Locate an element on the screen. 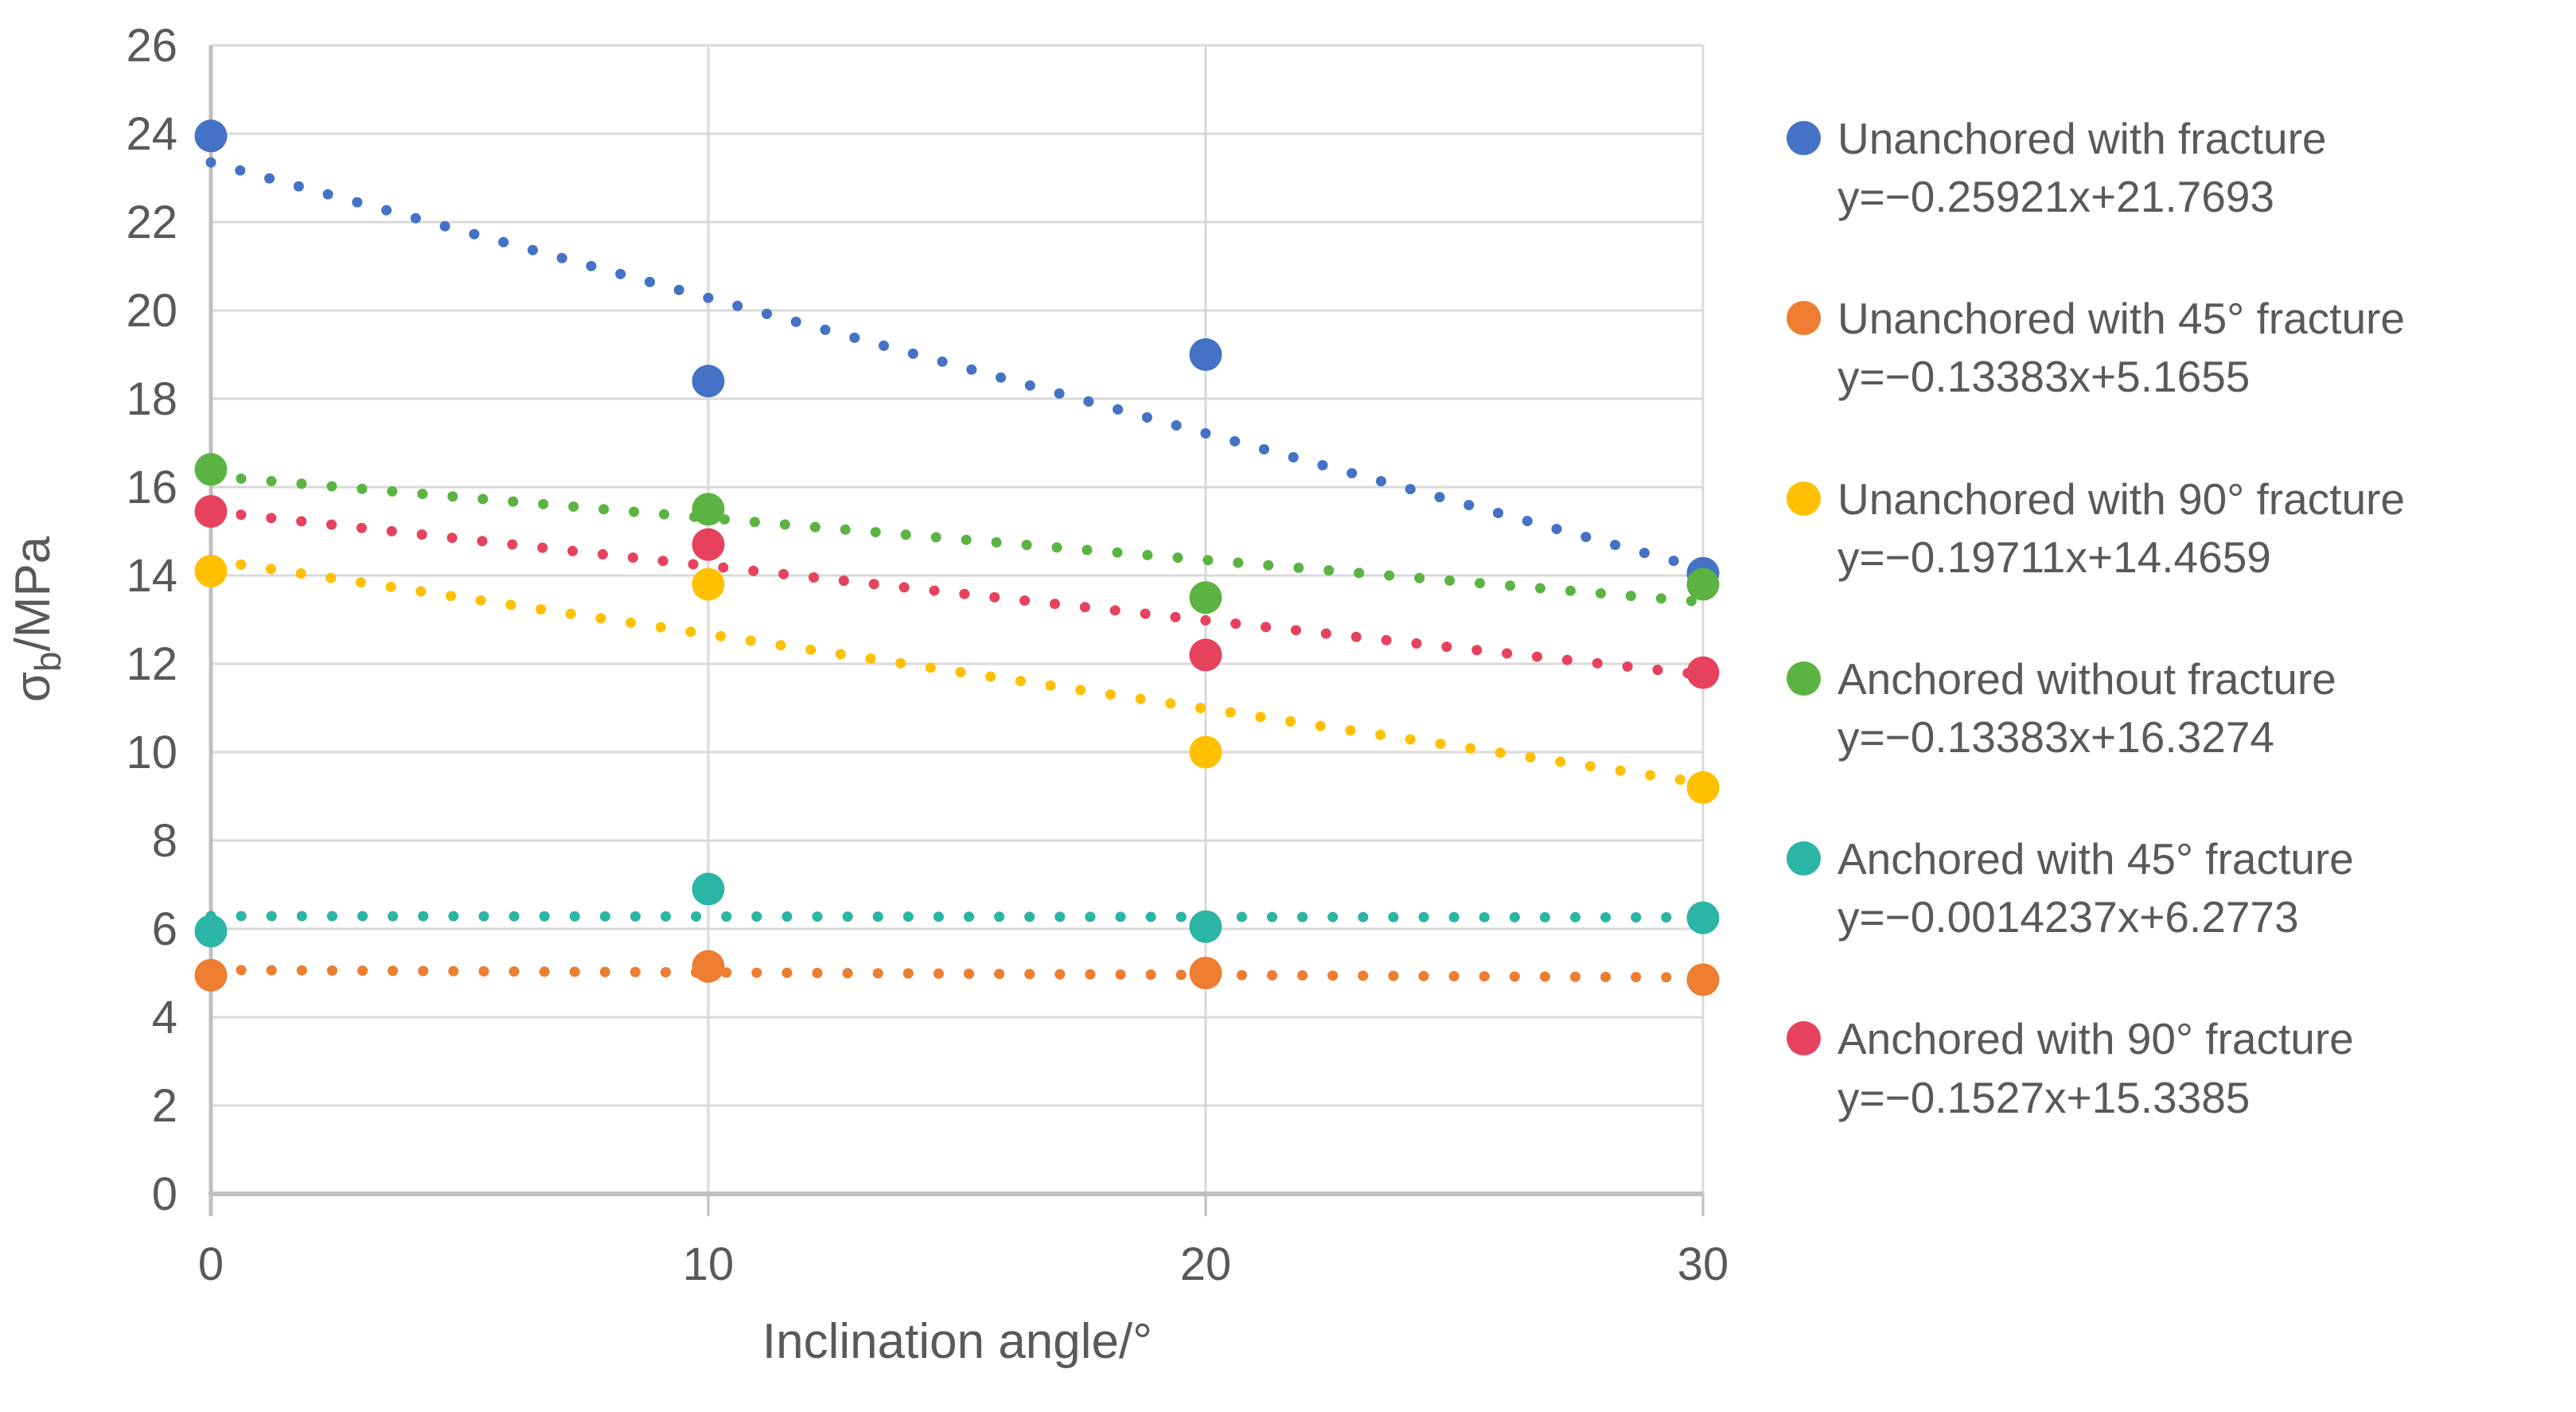 This screenshot has width=2576, height=1412. y-axis-title-symbol: σ is located at coordinates (33, 687).